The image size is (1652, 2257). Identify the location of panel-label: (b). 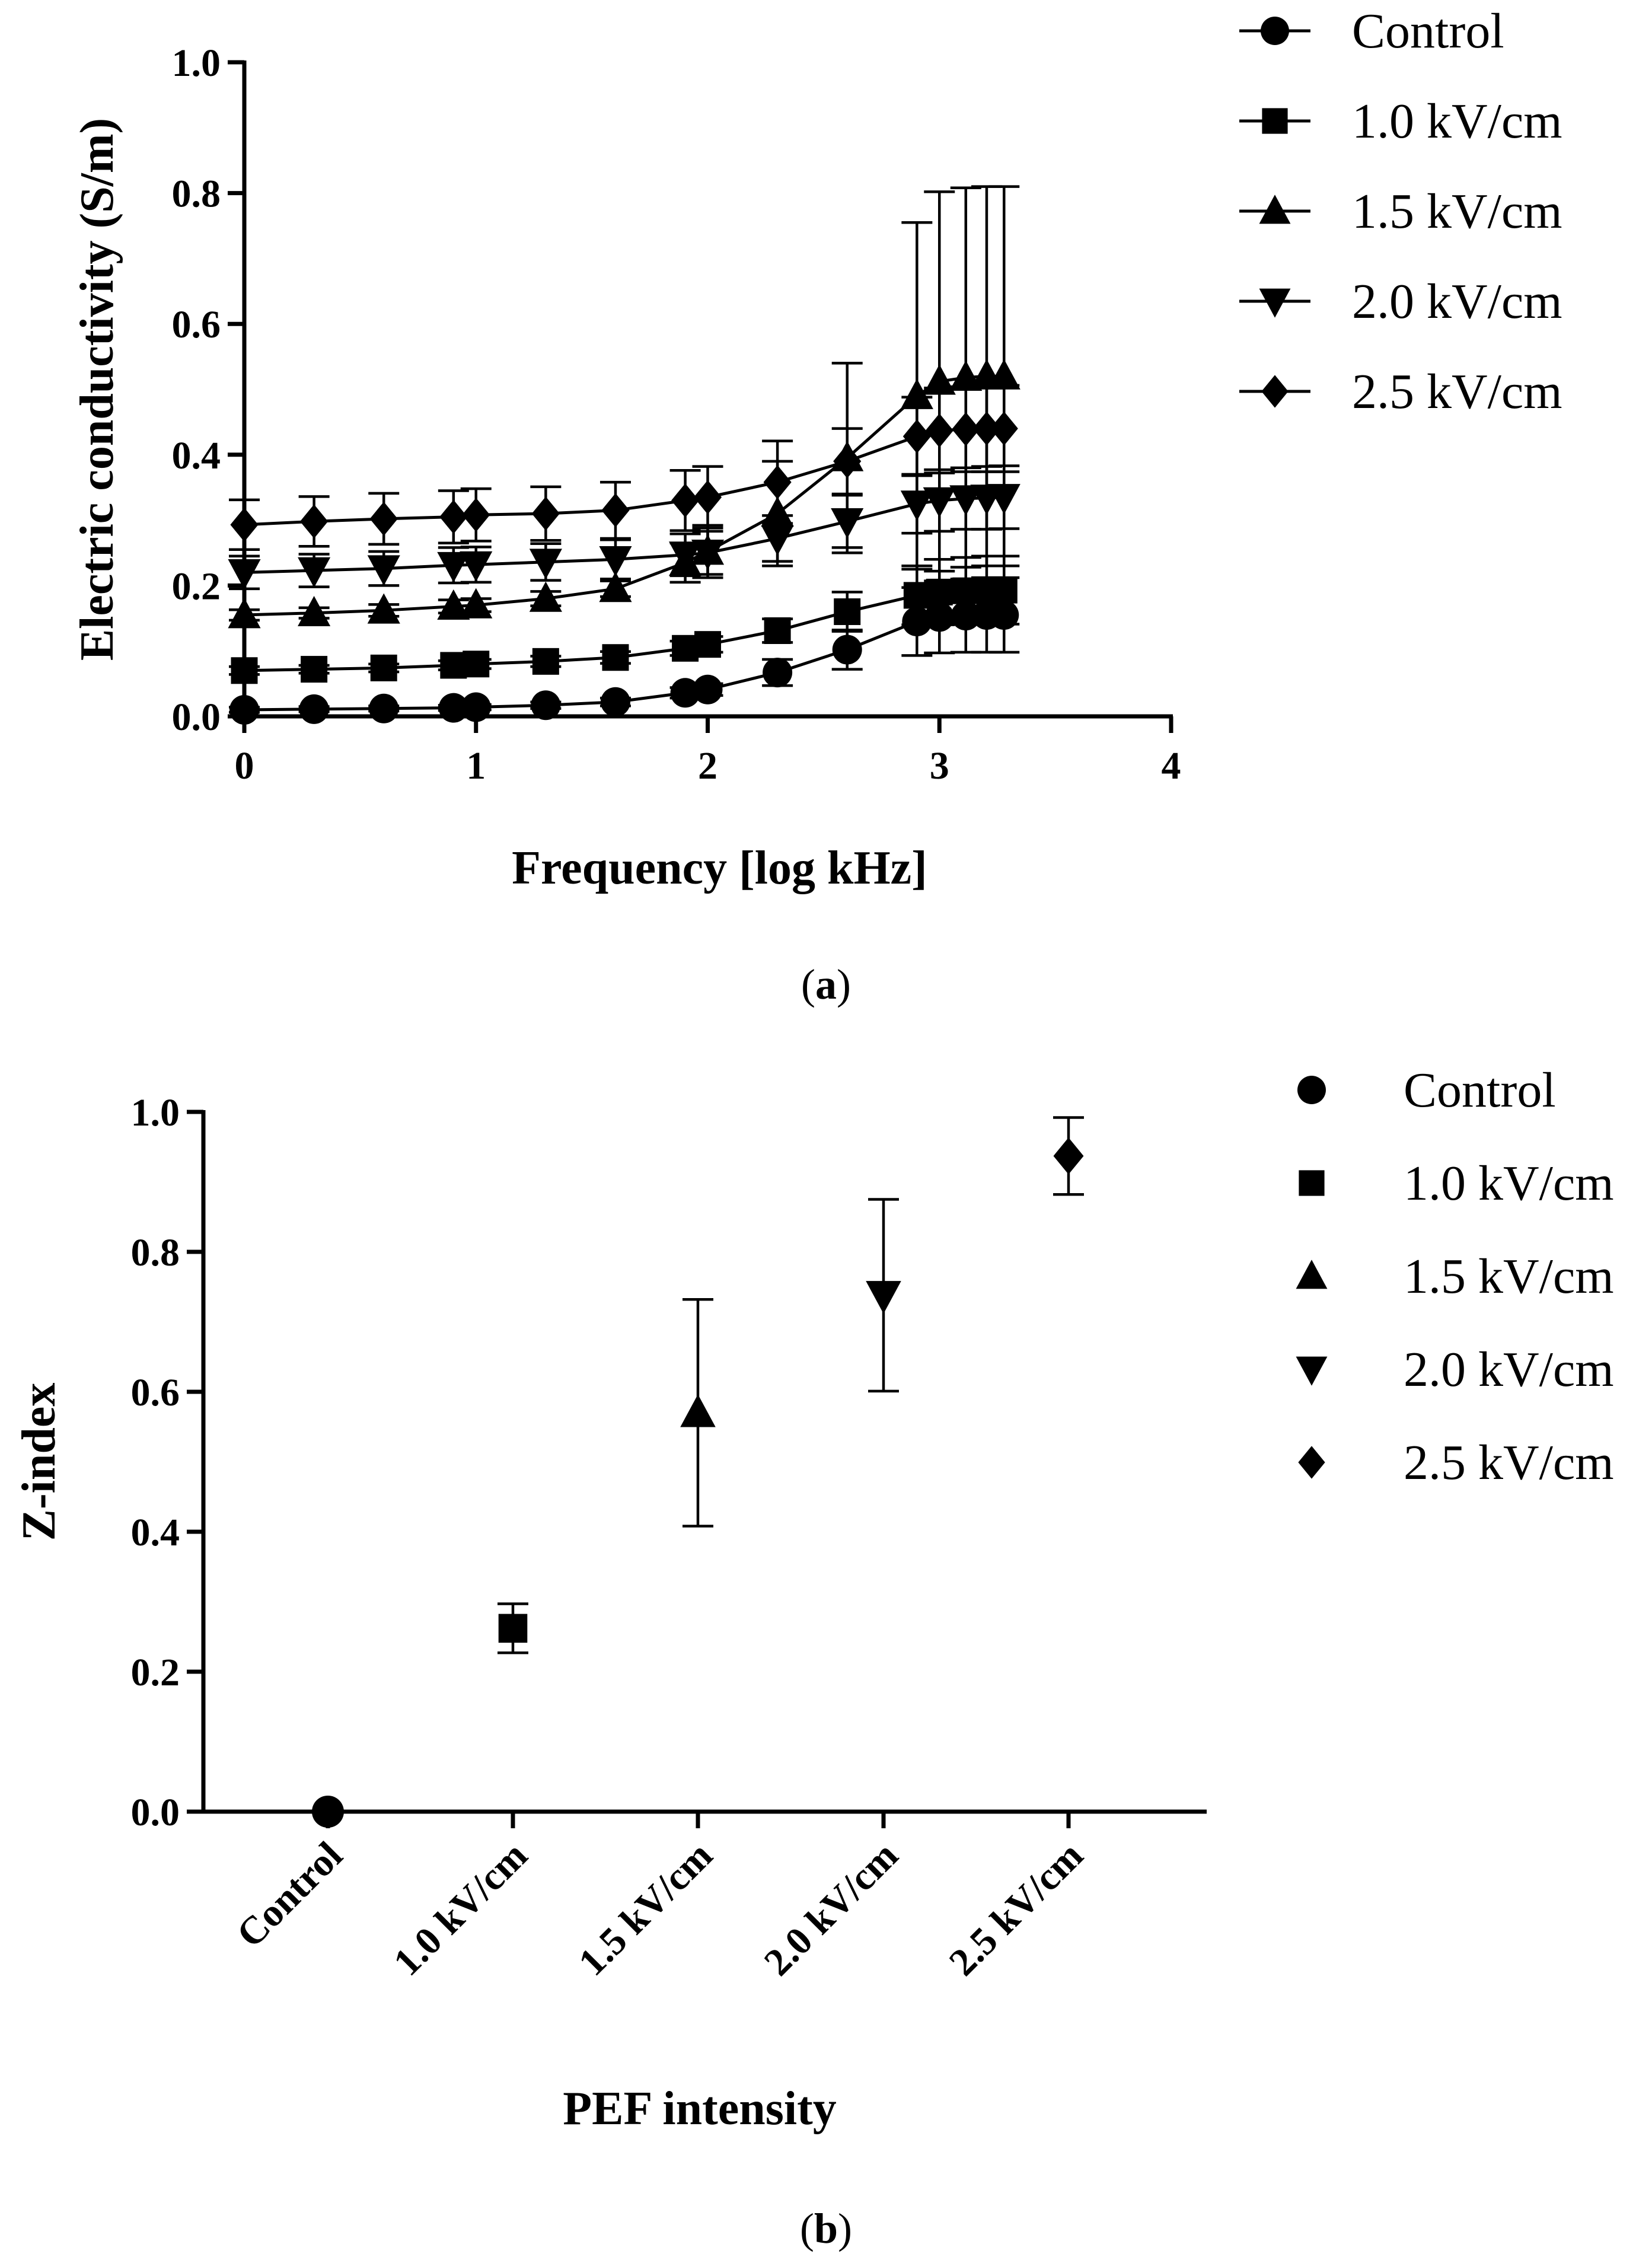
(826, 2228).